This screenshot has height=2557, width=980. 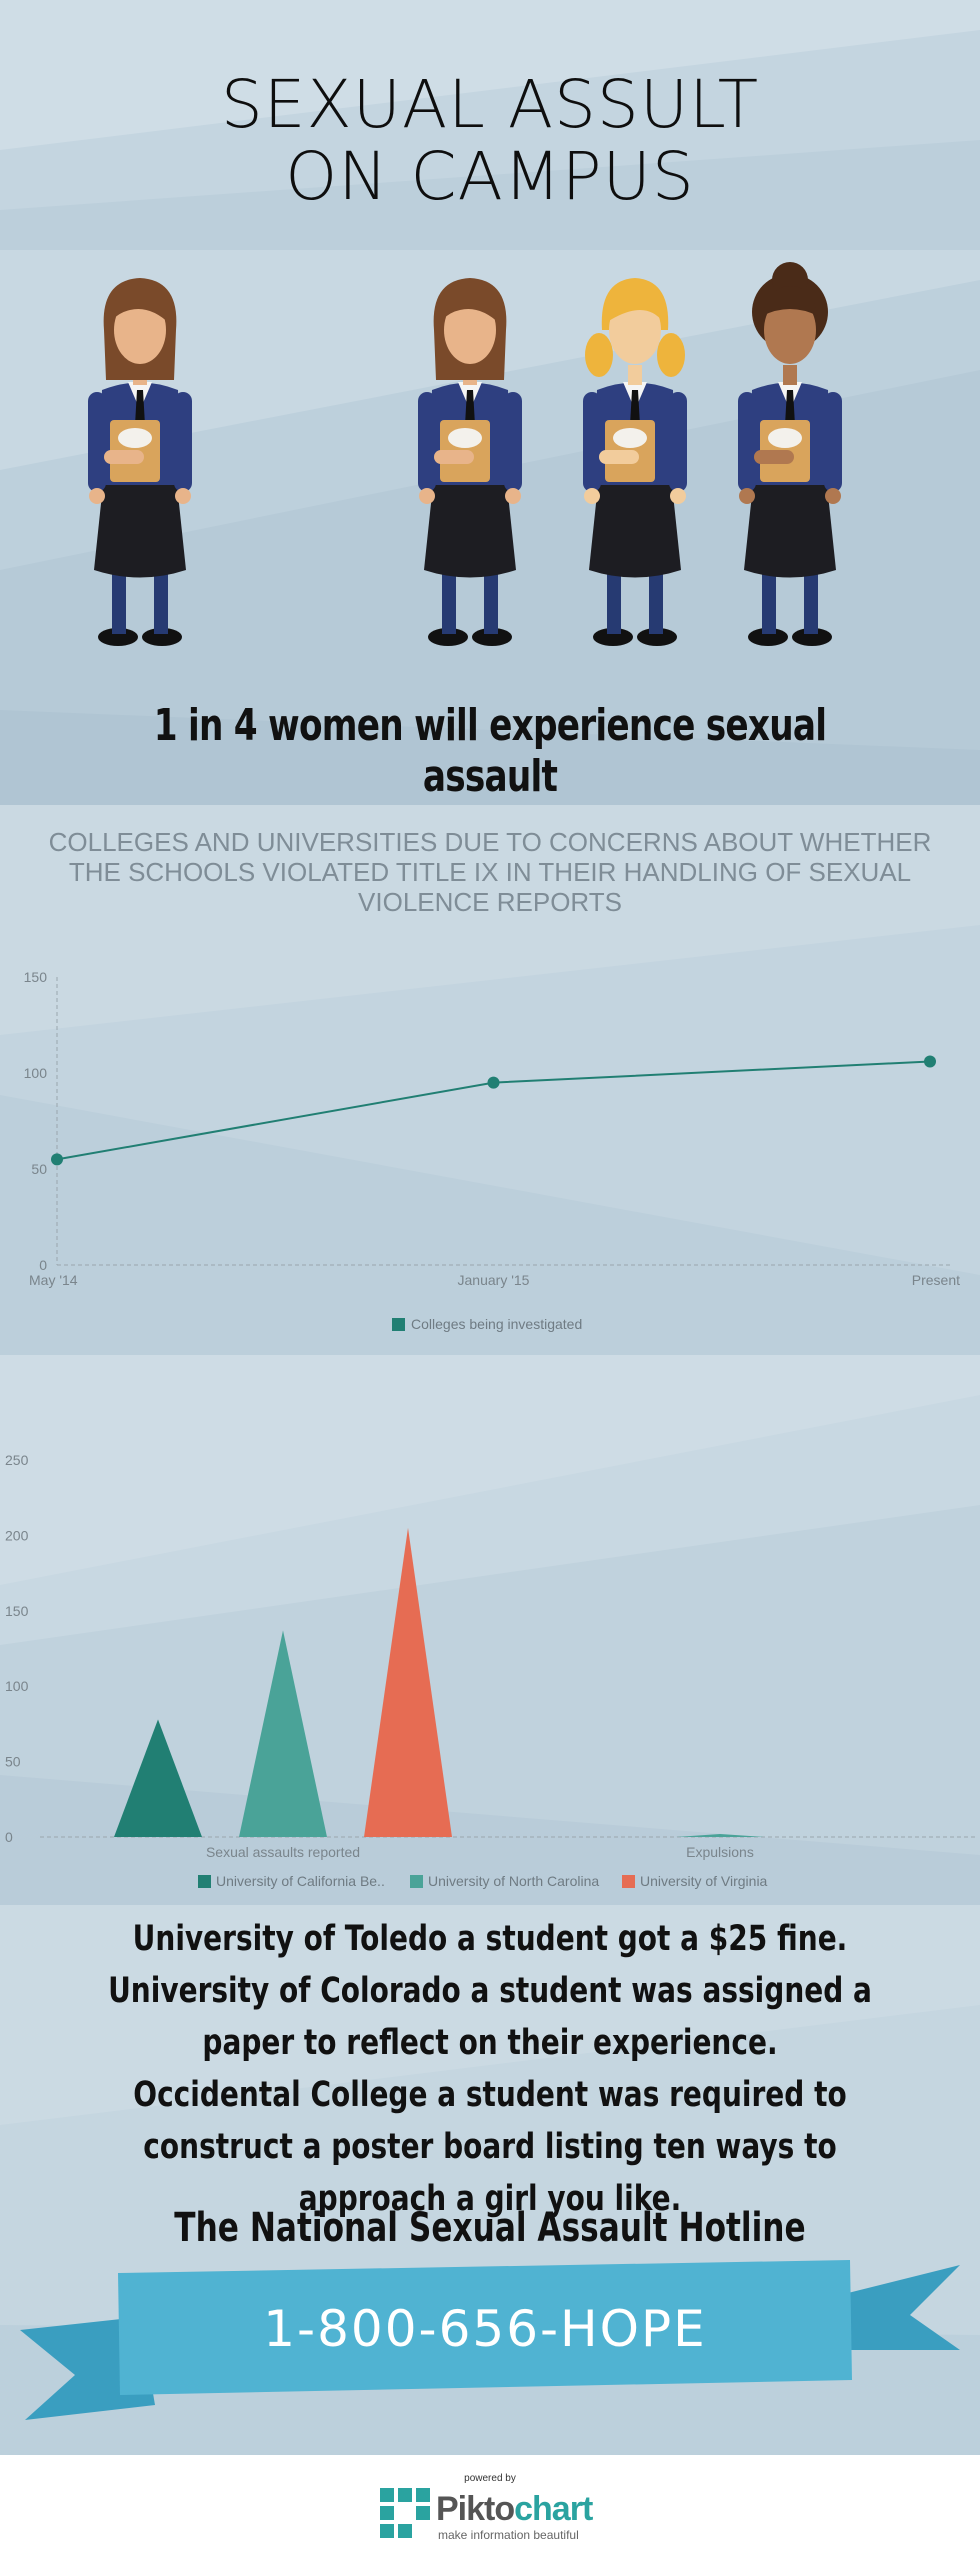 What do you see at coordinates (704, 1881) in the screenshot?
I see `legend-label: University of Virginia` at bounding box center [704, 1881].